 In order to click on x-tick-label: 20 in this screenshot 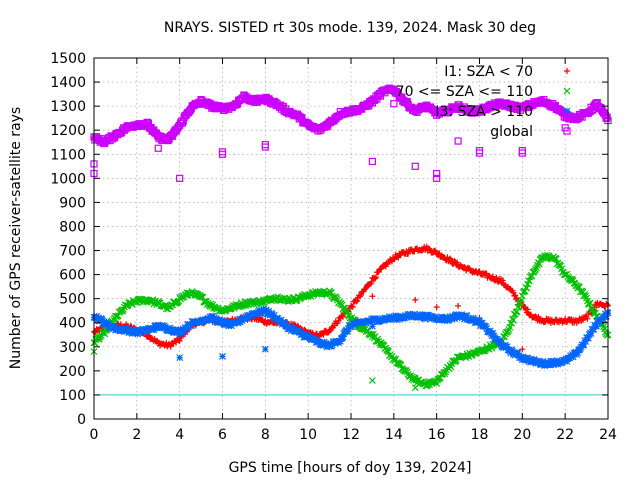, I will do `click(522, 435)`.